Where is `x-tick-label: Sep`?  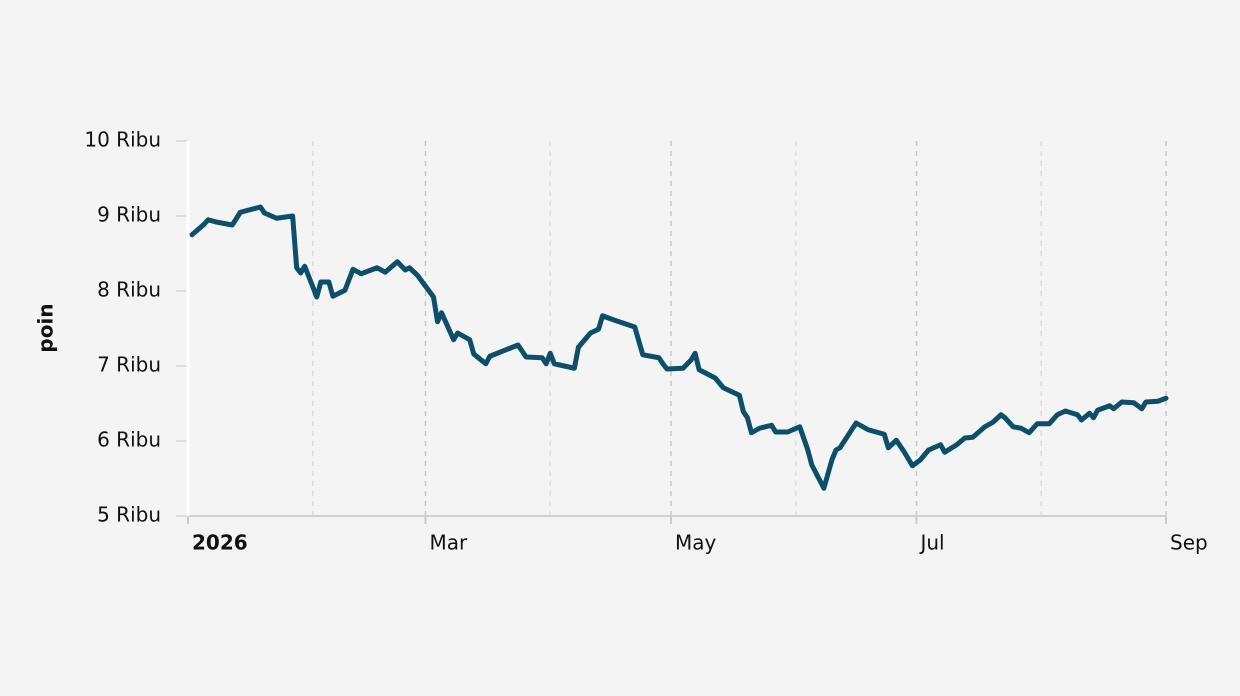 x-tick-label: Sep is located at coordinates (1189, 543).